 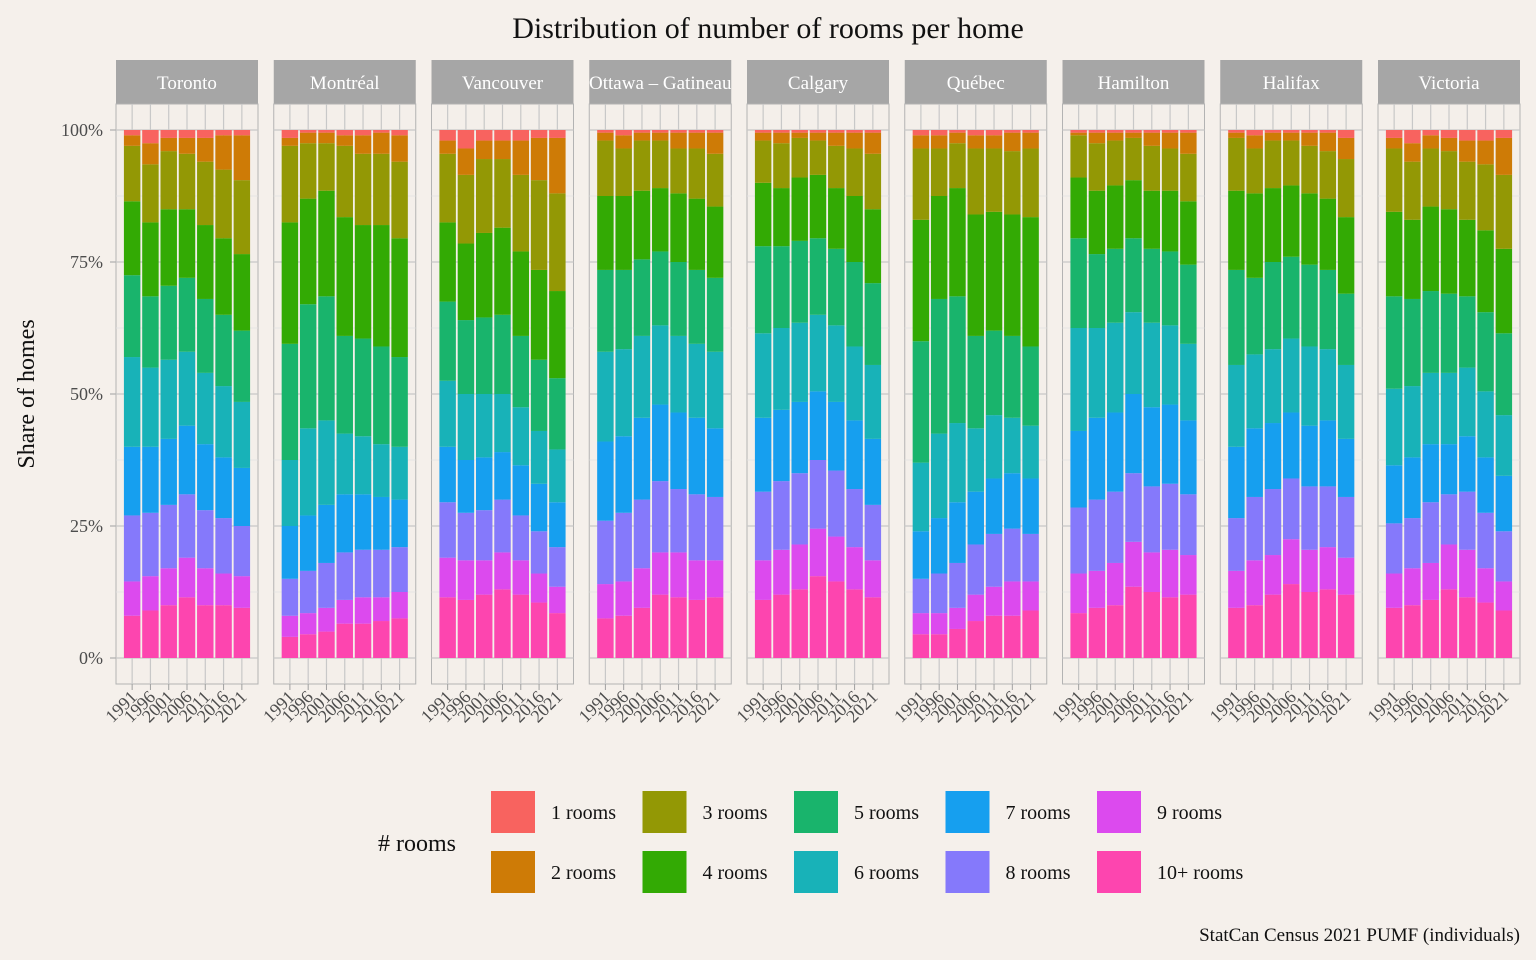 What do you see at coordinates (86, 262) in the screenshot?
I see `y-tick-label: 75%` at bounding box center [86, 262].